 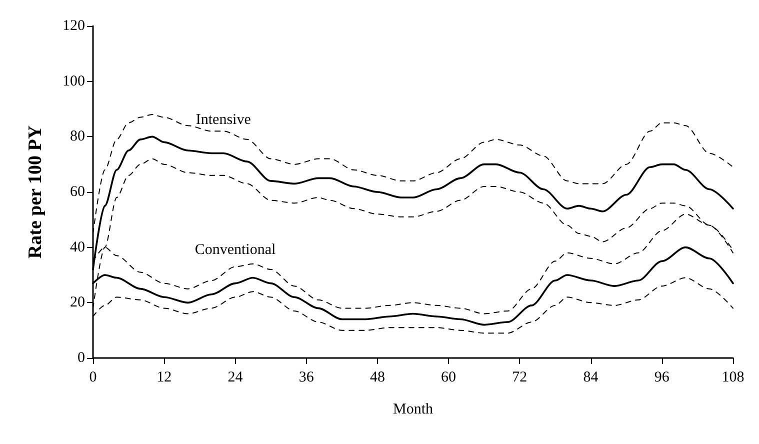 I want to click on y-tick-label: 20, so click(x=77, y=302).